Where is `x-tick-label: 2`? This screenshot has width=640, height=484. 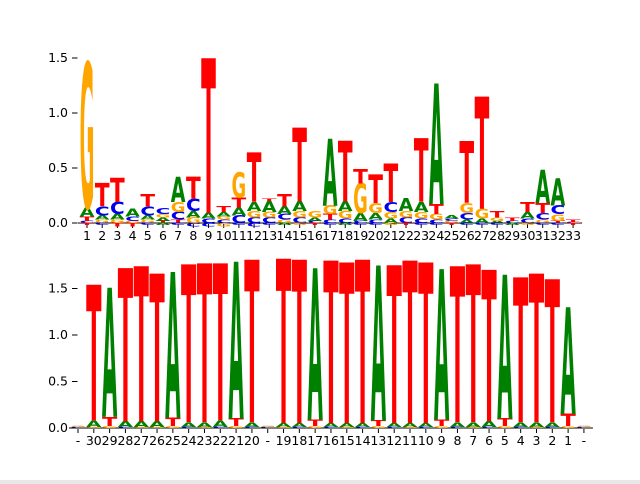 x-tick-label: 2 is located at coordinates (102, 235).